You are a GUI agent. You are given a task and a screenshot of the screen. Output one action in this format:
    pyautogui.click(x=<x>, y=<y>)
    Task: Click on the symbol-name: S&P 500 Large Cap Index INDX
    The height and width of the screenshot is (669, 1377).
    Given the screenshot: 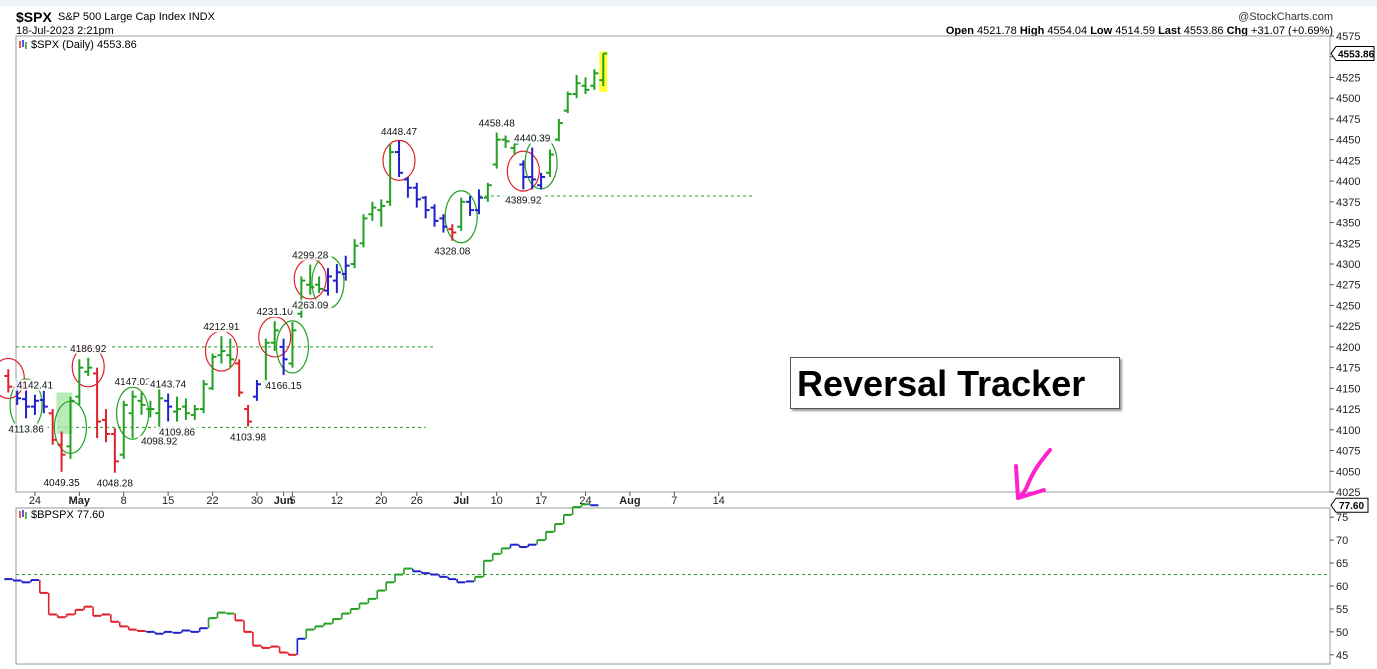 What is the action you would take?
    pyautogui.click(x=136, y=17)
    